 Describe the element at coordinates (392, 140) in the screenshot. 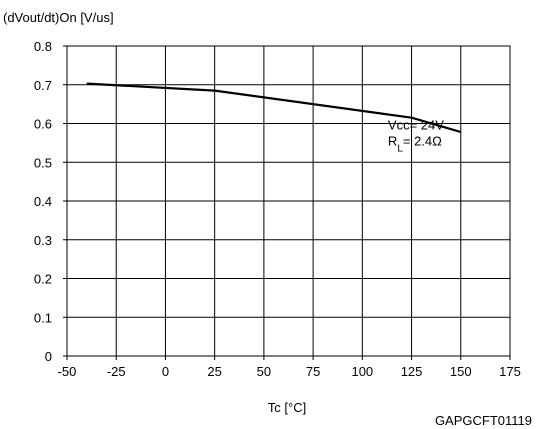

I see `annotation-rl-main: R` at that location.